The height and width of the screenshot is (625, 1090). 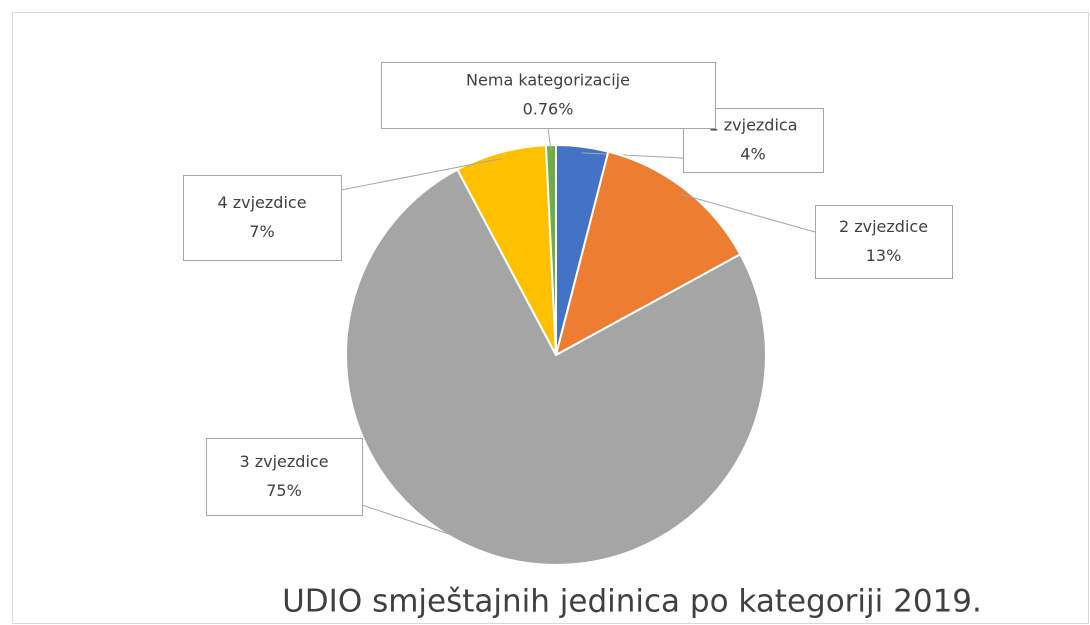 I want to click on slice-label: 1 zvjezdica, so click(x=752, y=125).